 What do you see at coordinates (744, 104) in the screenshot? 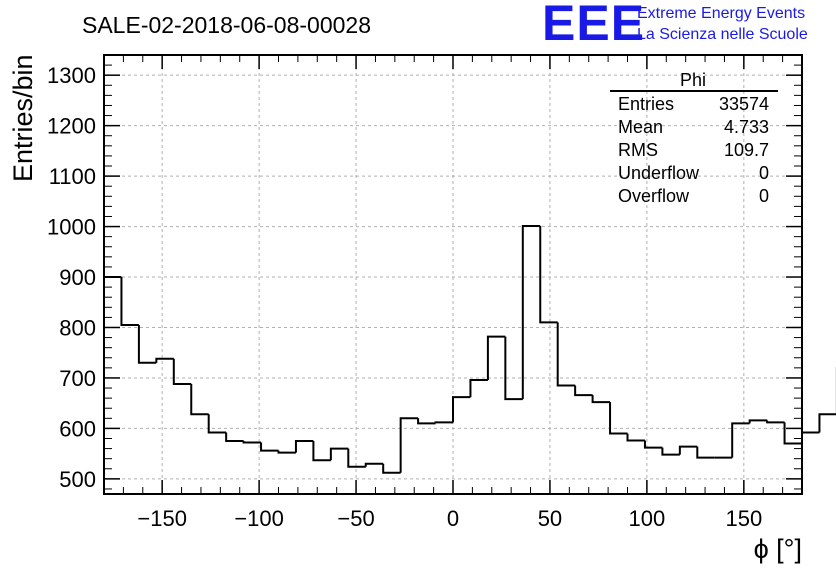
I see `stats-row-value: 33574` at bounding box center [744, 104].